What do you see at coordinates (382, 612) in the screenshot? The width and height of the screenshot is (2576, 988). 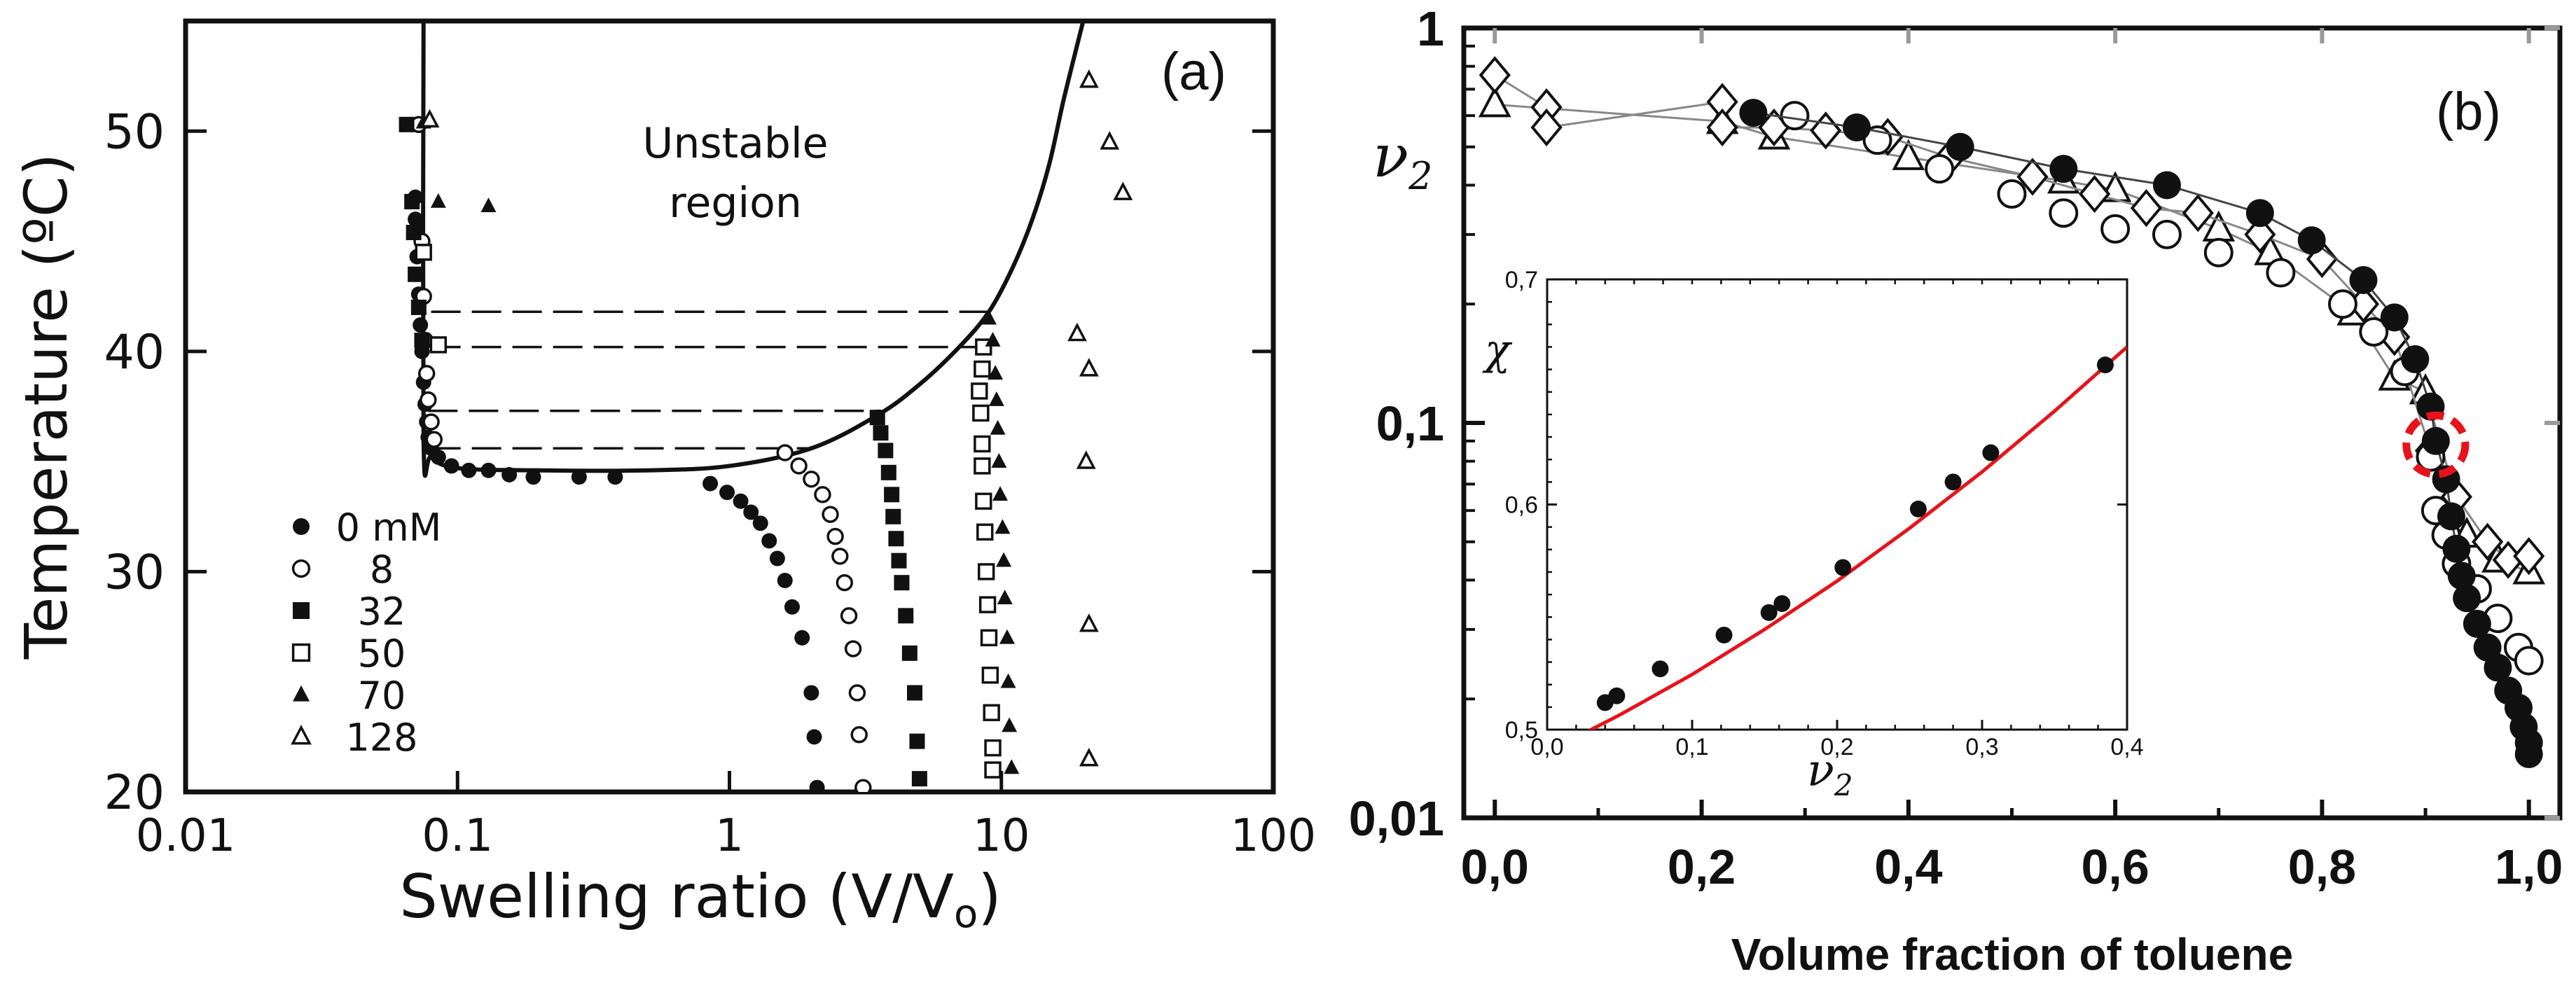 I see `legend-label: 32` at bounding box center [382, 612].